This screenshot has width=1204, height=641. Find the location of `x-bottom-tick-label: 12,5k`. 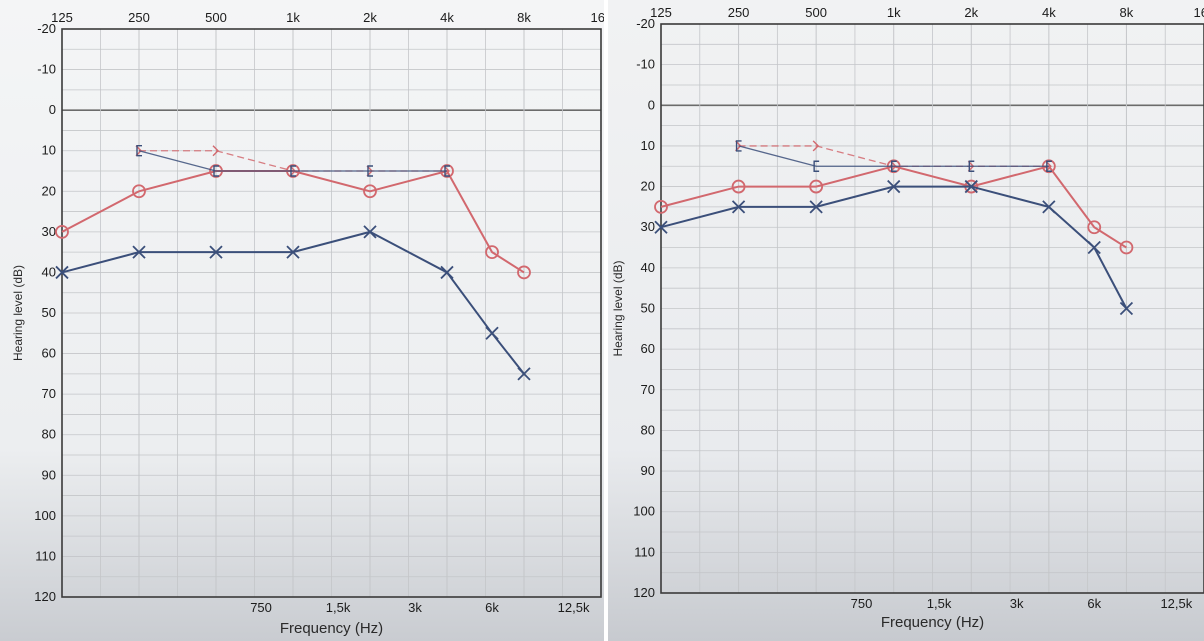

x-bottom-tick-label: 12,5k is located at coordinates (1176, 603).